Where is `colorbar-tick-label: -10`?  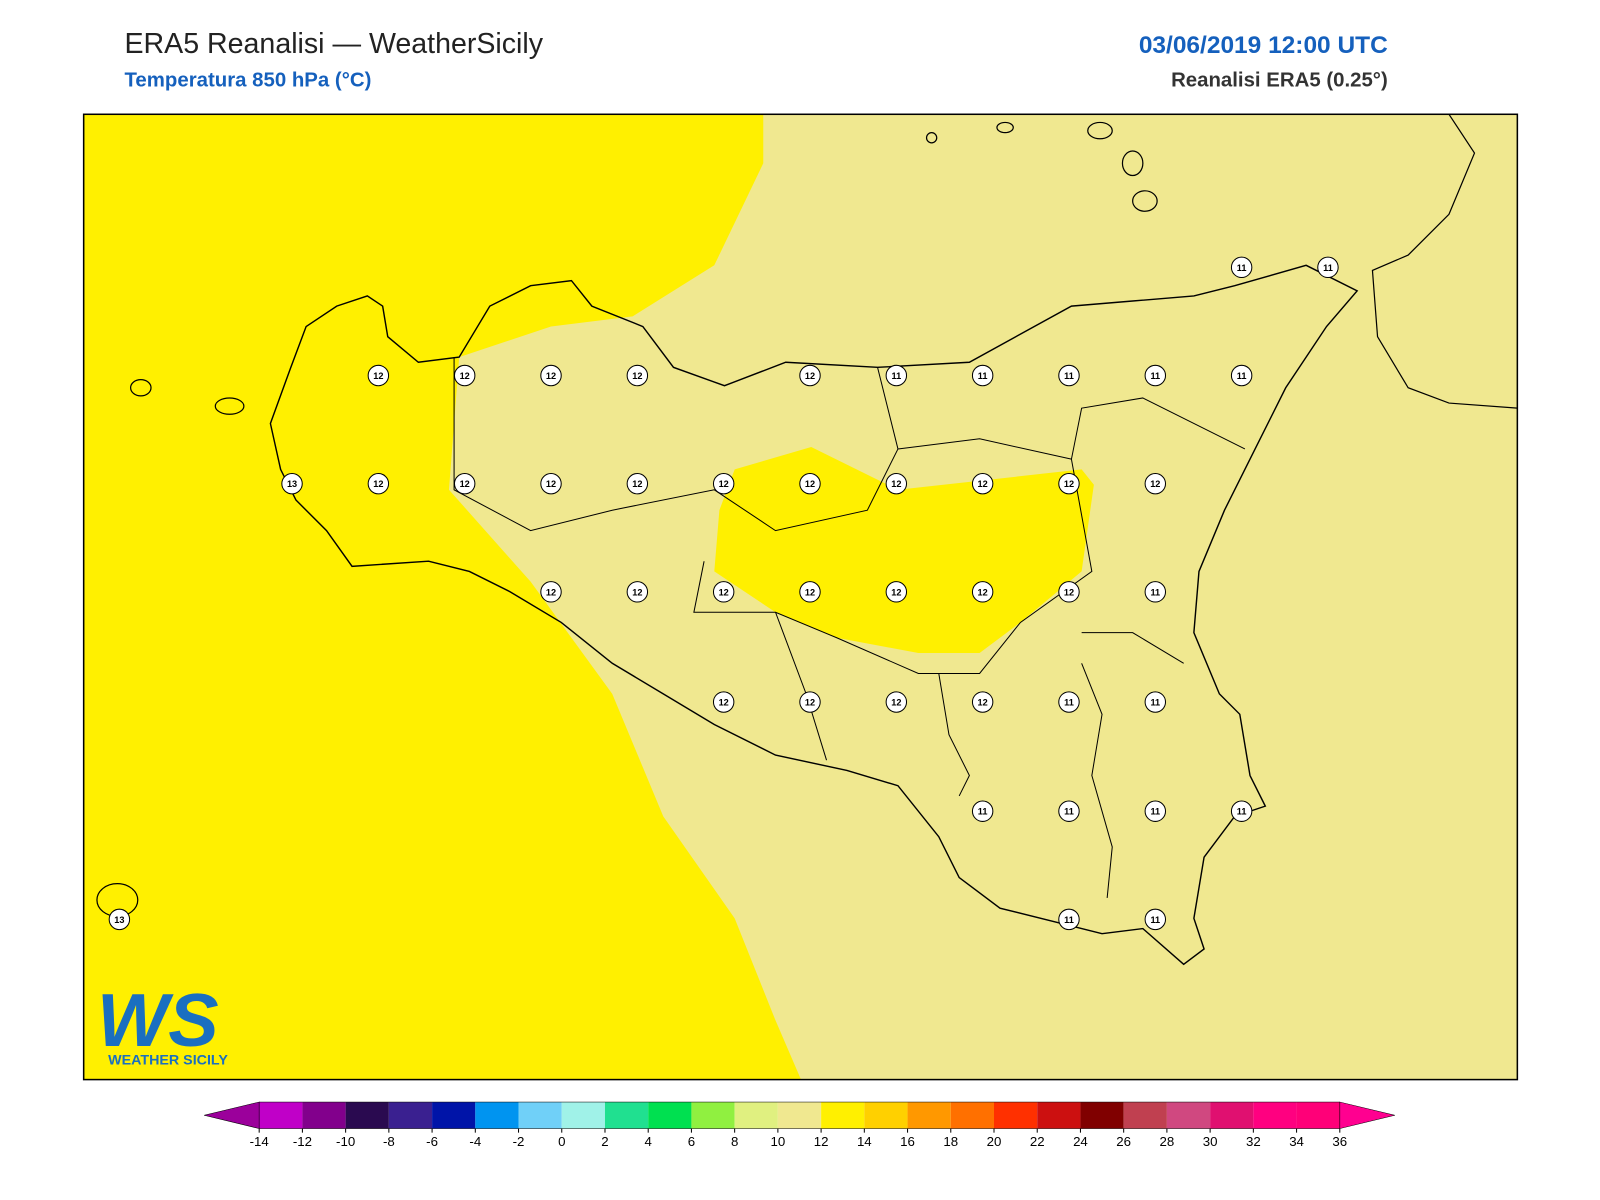 colorbar-tick-label: -10 is located at coordinates (345, 1141).